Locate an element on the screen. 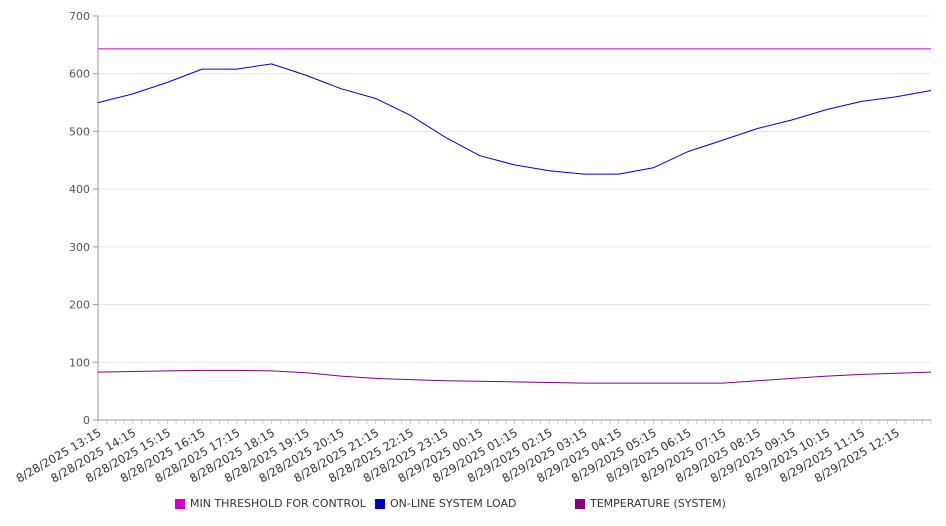  legend-label-temperature: TEMPERATURE (SYSTEM) is located at coordinates (658, 503).